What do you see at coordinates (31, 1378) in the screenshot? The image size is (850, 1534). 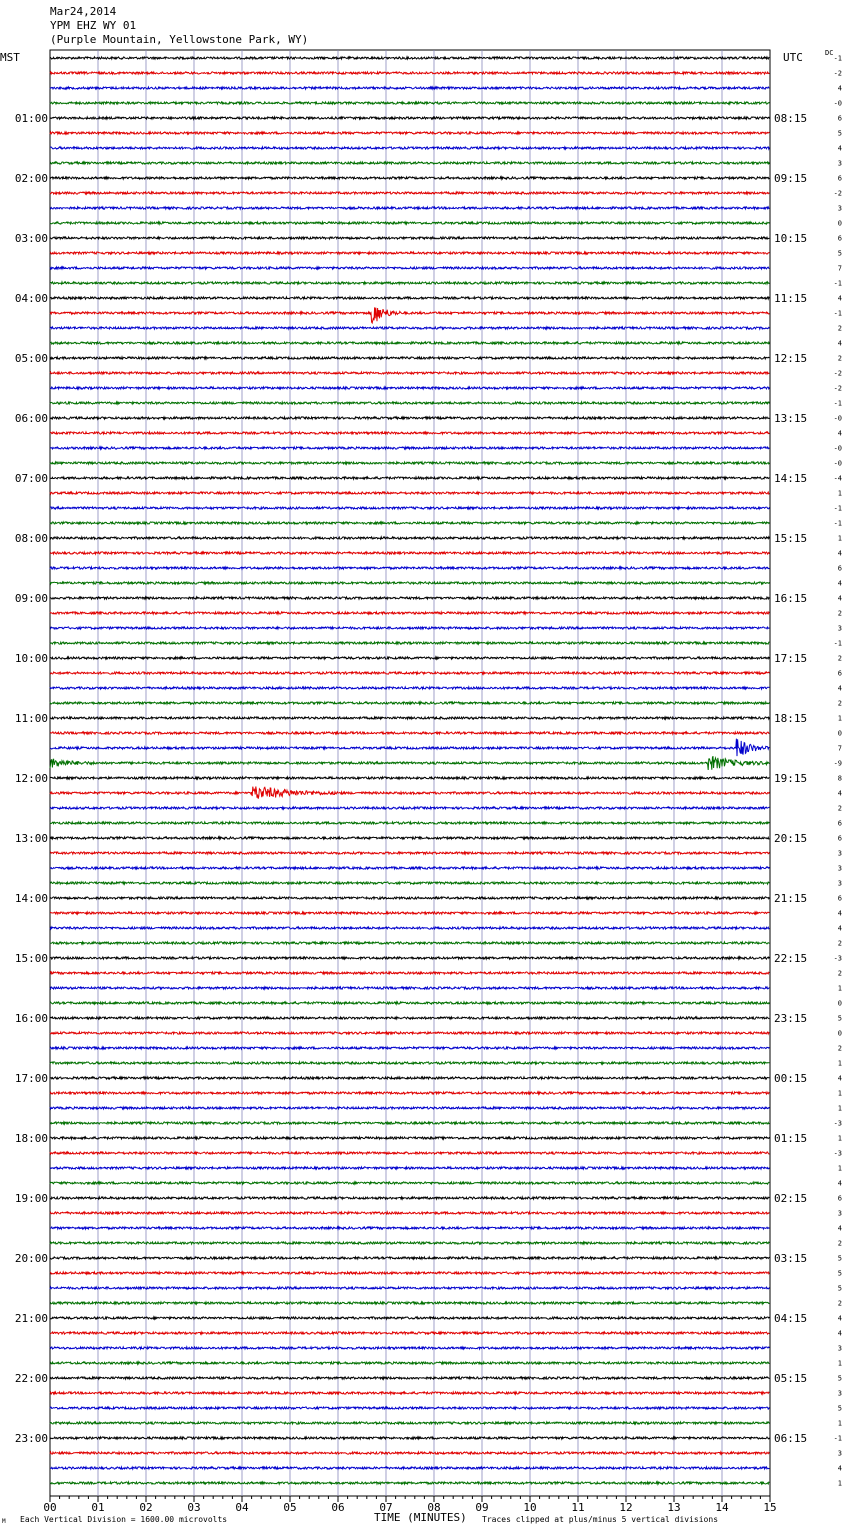 I see `left-hour-label: 22:00` at bounding box center [31, 1378].